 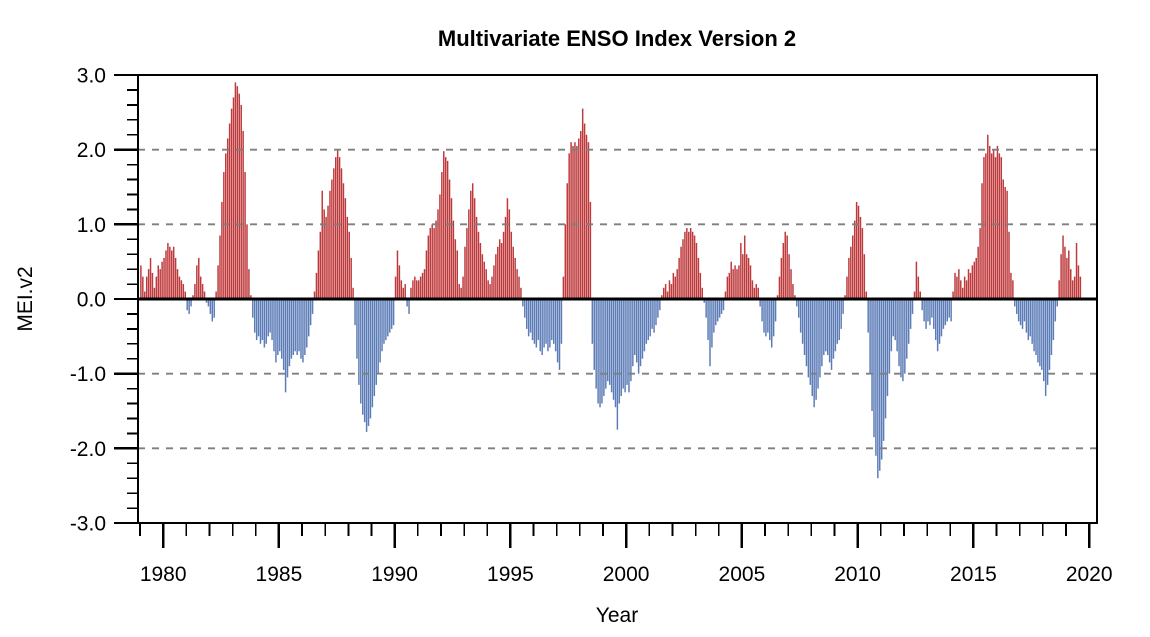 What do you see at coordinates (626, 574) in the screenshot?
I see `x-tick-label: 2000` at bounding box center [626, 574].